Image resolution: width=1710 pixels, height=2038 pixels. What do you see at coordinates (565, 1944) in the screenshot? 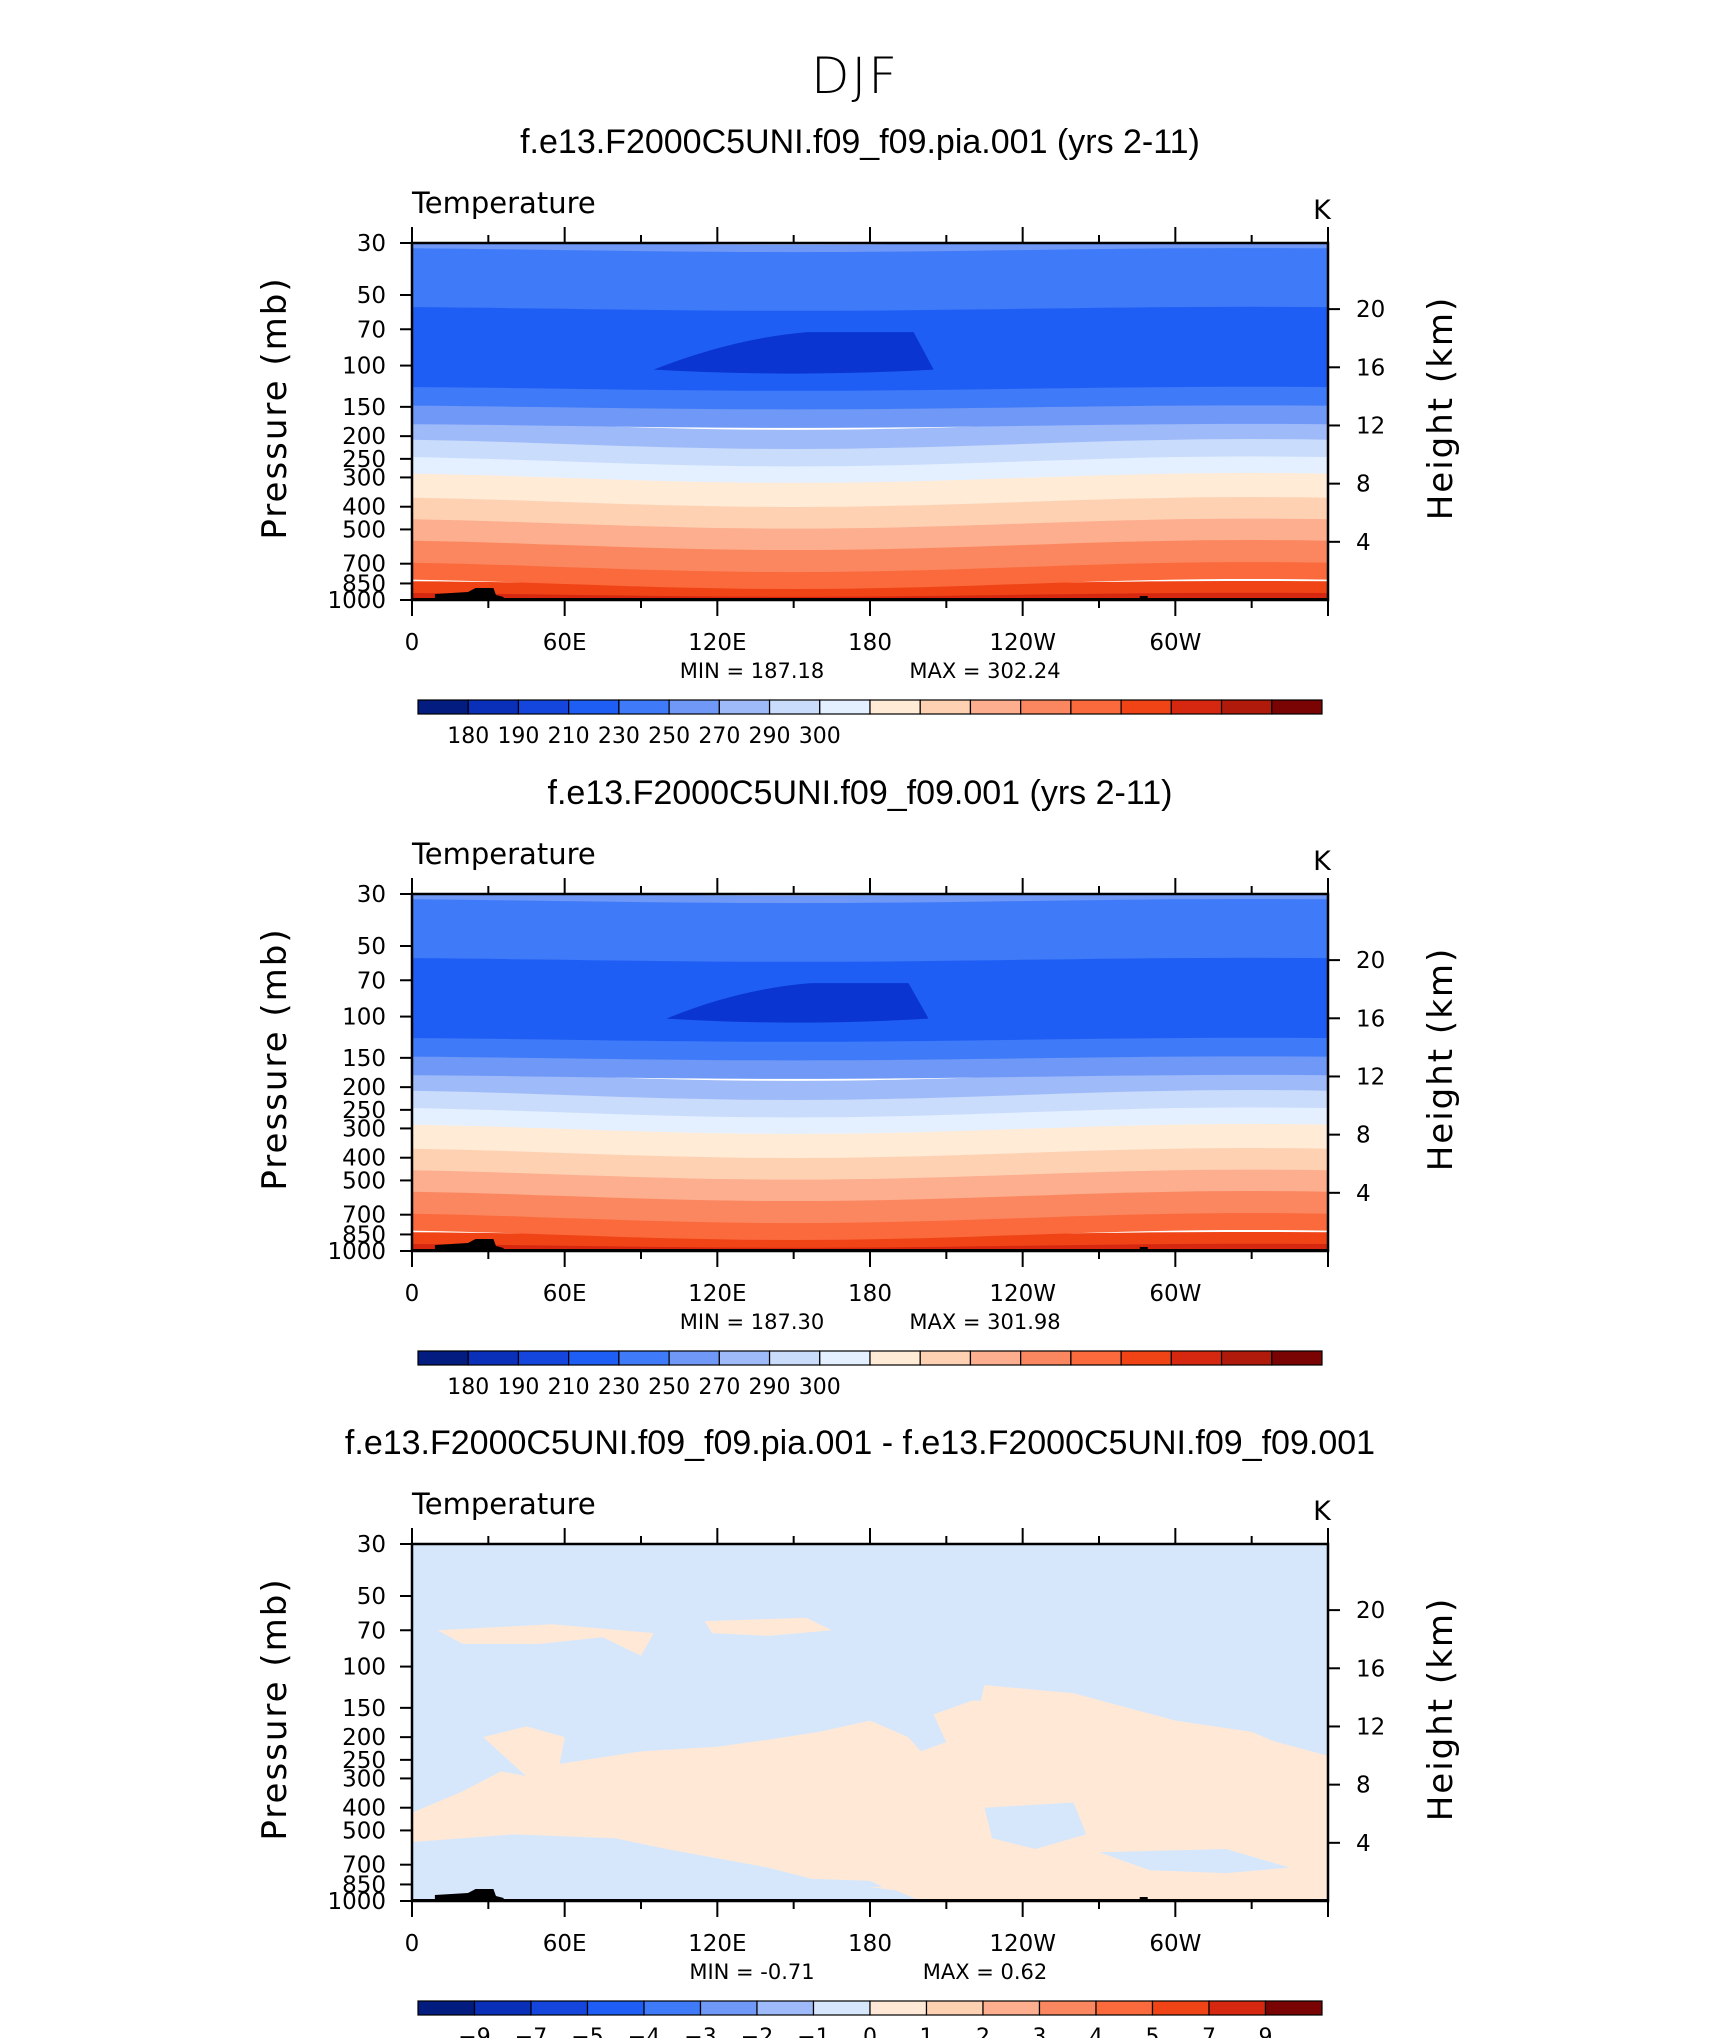
I see `x-tick-label: 60E` at bounding box center [565, 1944].